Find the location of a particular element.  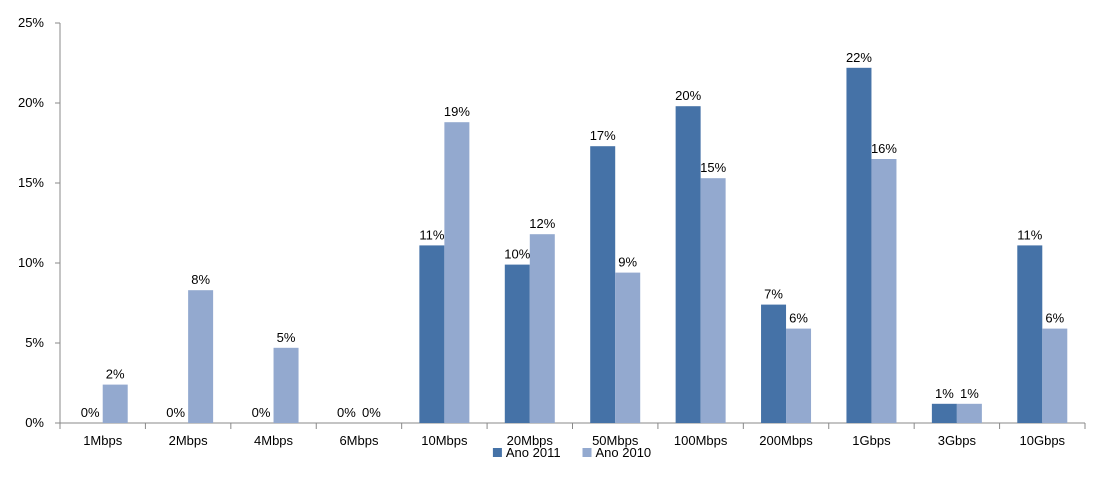

x-tick-label: 50Mbps is located at coordinates (615, 440).